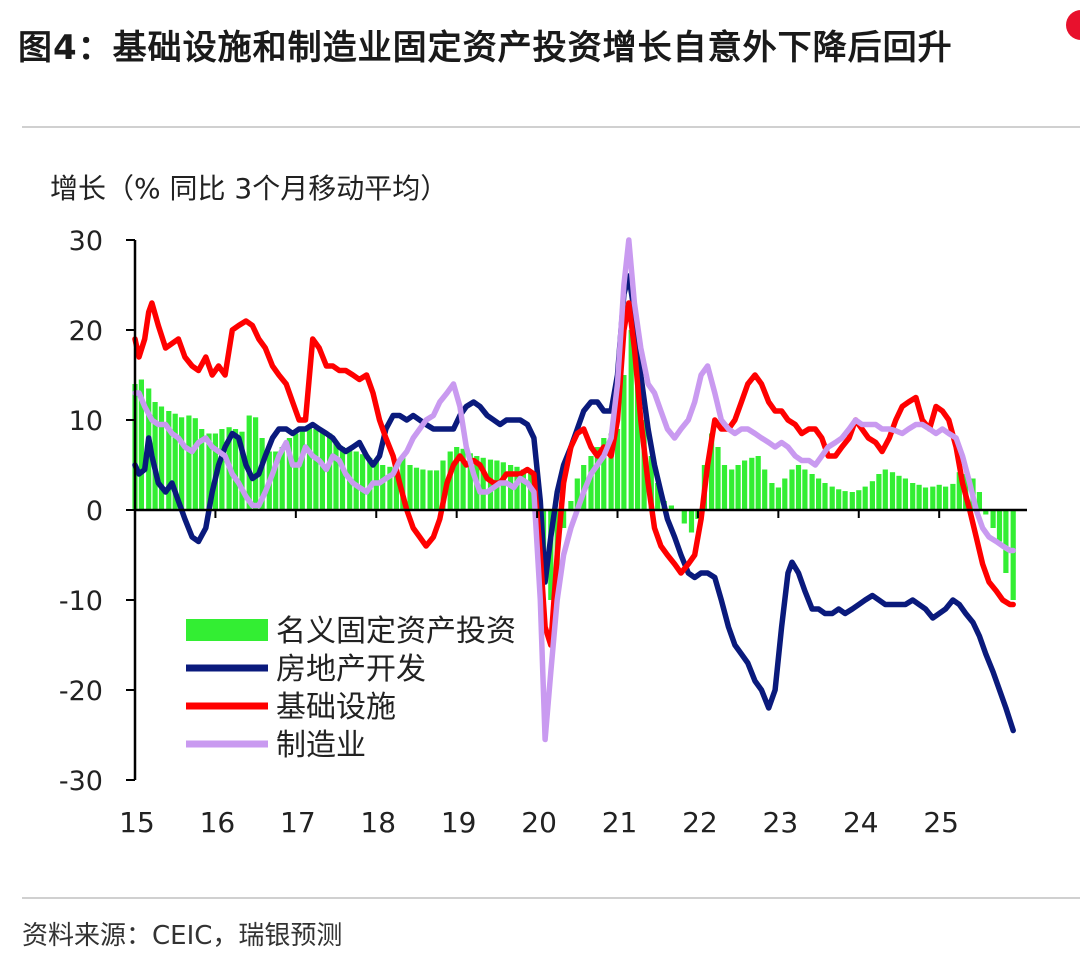 Image resolution: width=1080 pixels, height=958 pixels. I want to click on y-tick-label: -30, so click(81, 781).